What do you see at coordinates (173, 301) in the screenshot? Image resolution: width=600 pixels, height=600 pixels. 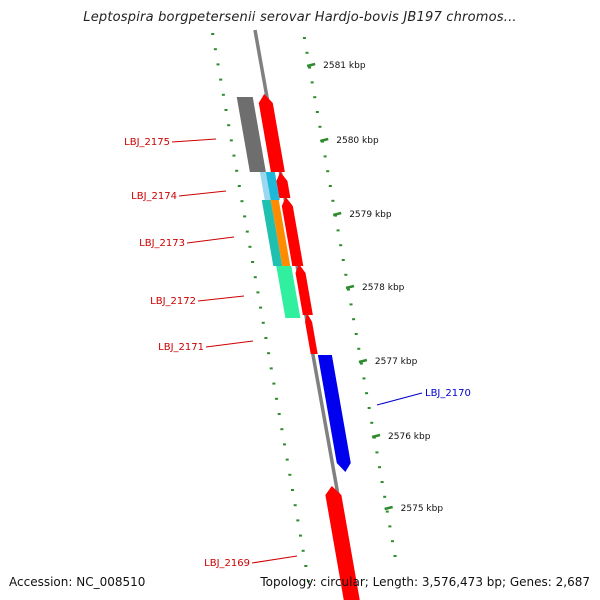 I see `gene-label: LBJ_2172` at bounding box center [173, 301].